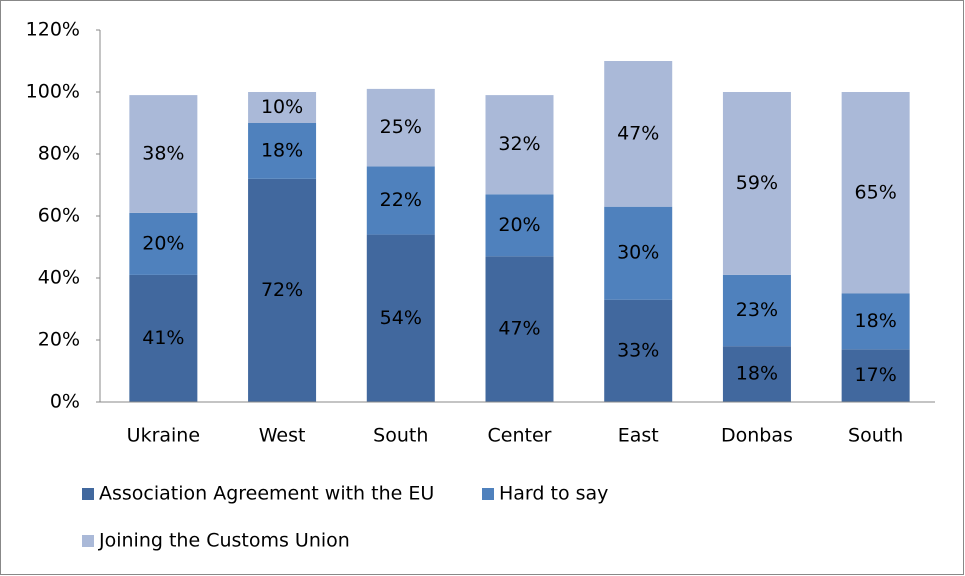 The image size is (965, 576). I want to click on data-label: 17%, so click(876, 375).